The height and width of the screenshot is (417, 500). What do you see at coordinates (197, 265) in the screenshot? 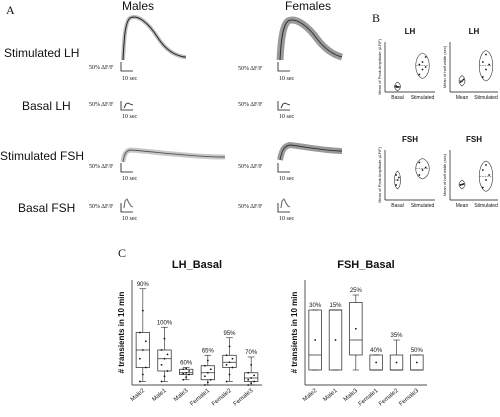
I see `box-title: LH_Basal` at bounding box center [197, 265].